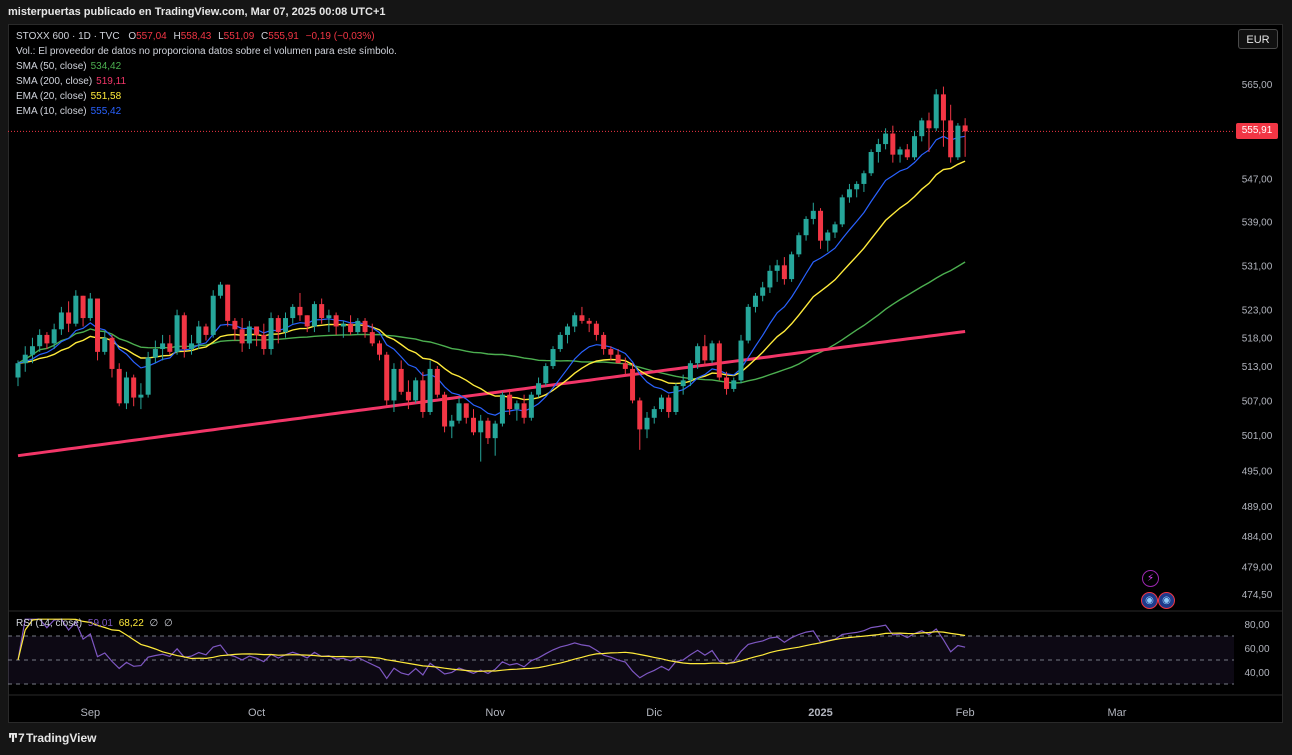 The image size is (1292, 755). I want to click on time-tick-label: Dic, so click(654, 713).